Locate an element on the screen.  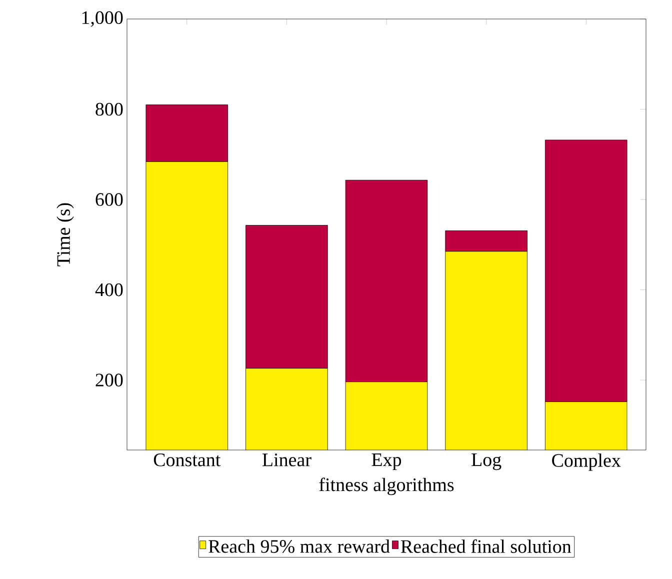
y-tick-label: 800 is located at coordinates (109, 109).